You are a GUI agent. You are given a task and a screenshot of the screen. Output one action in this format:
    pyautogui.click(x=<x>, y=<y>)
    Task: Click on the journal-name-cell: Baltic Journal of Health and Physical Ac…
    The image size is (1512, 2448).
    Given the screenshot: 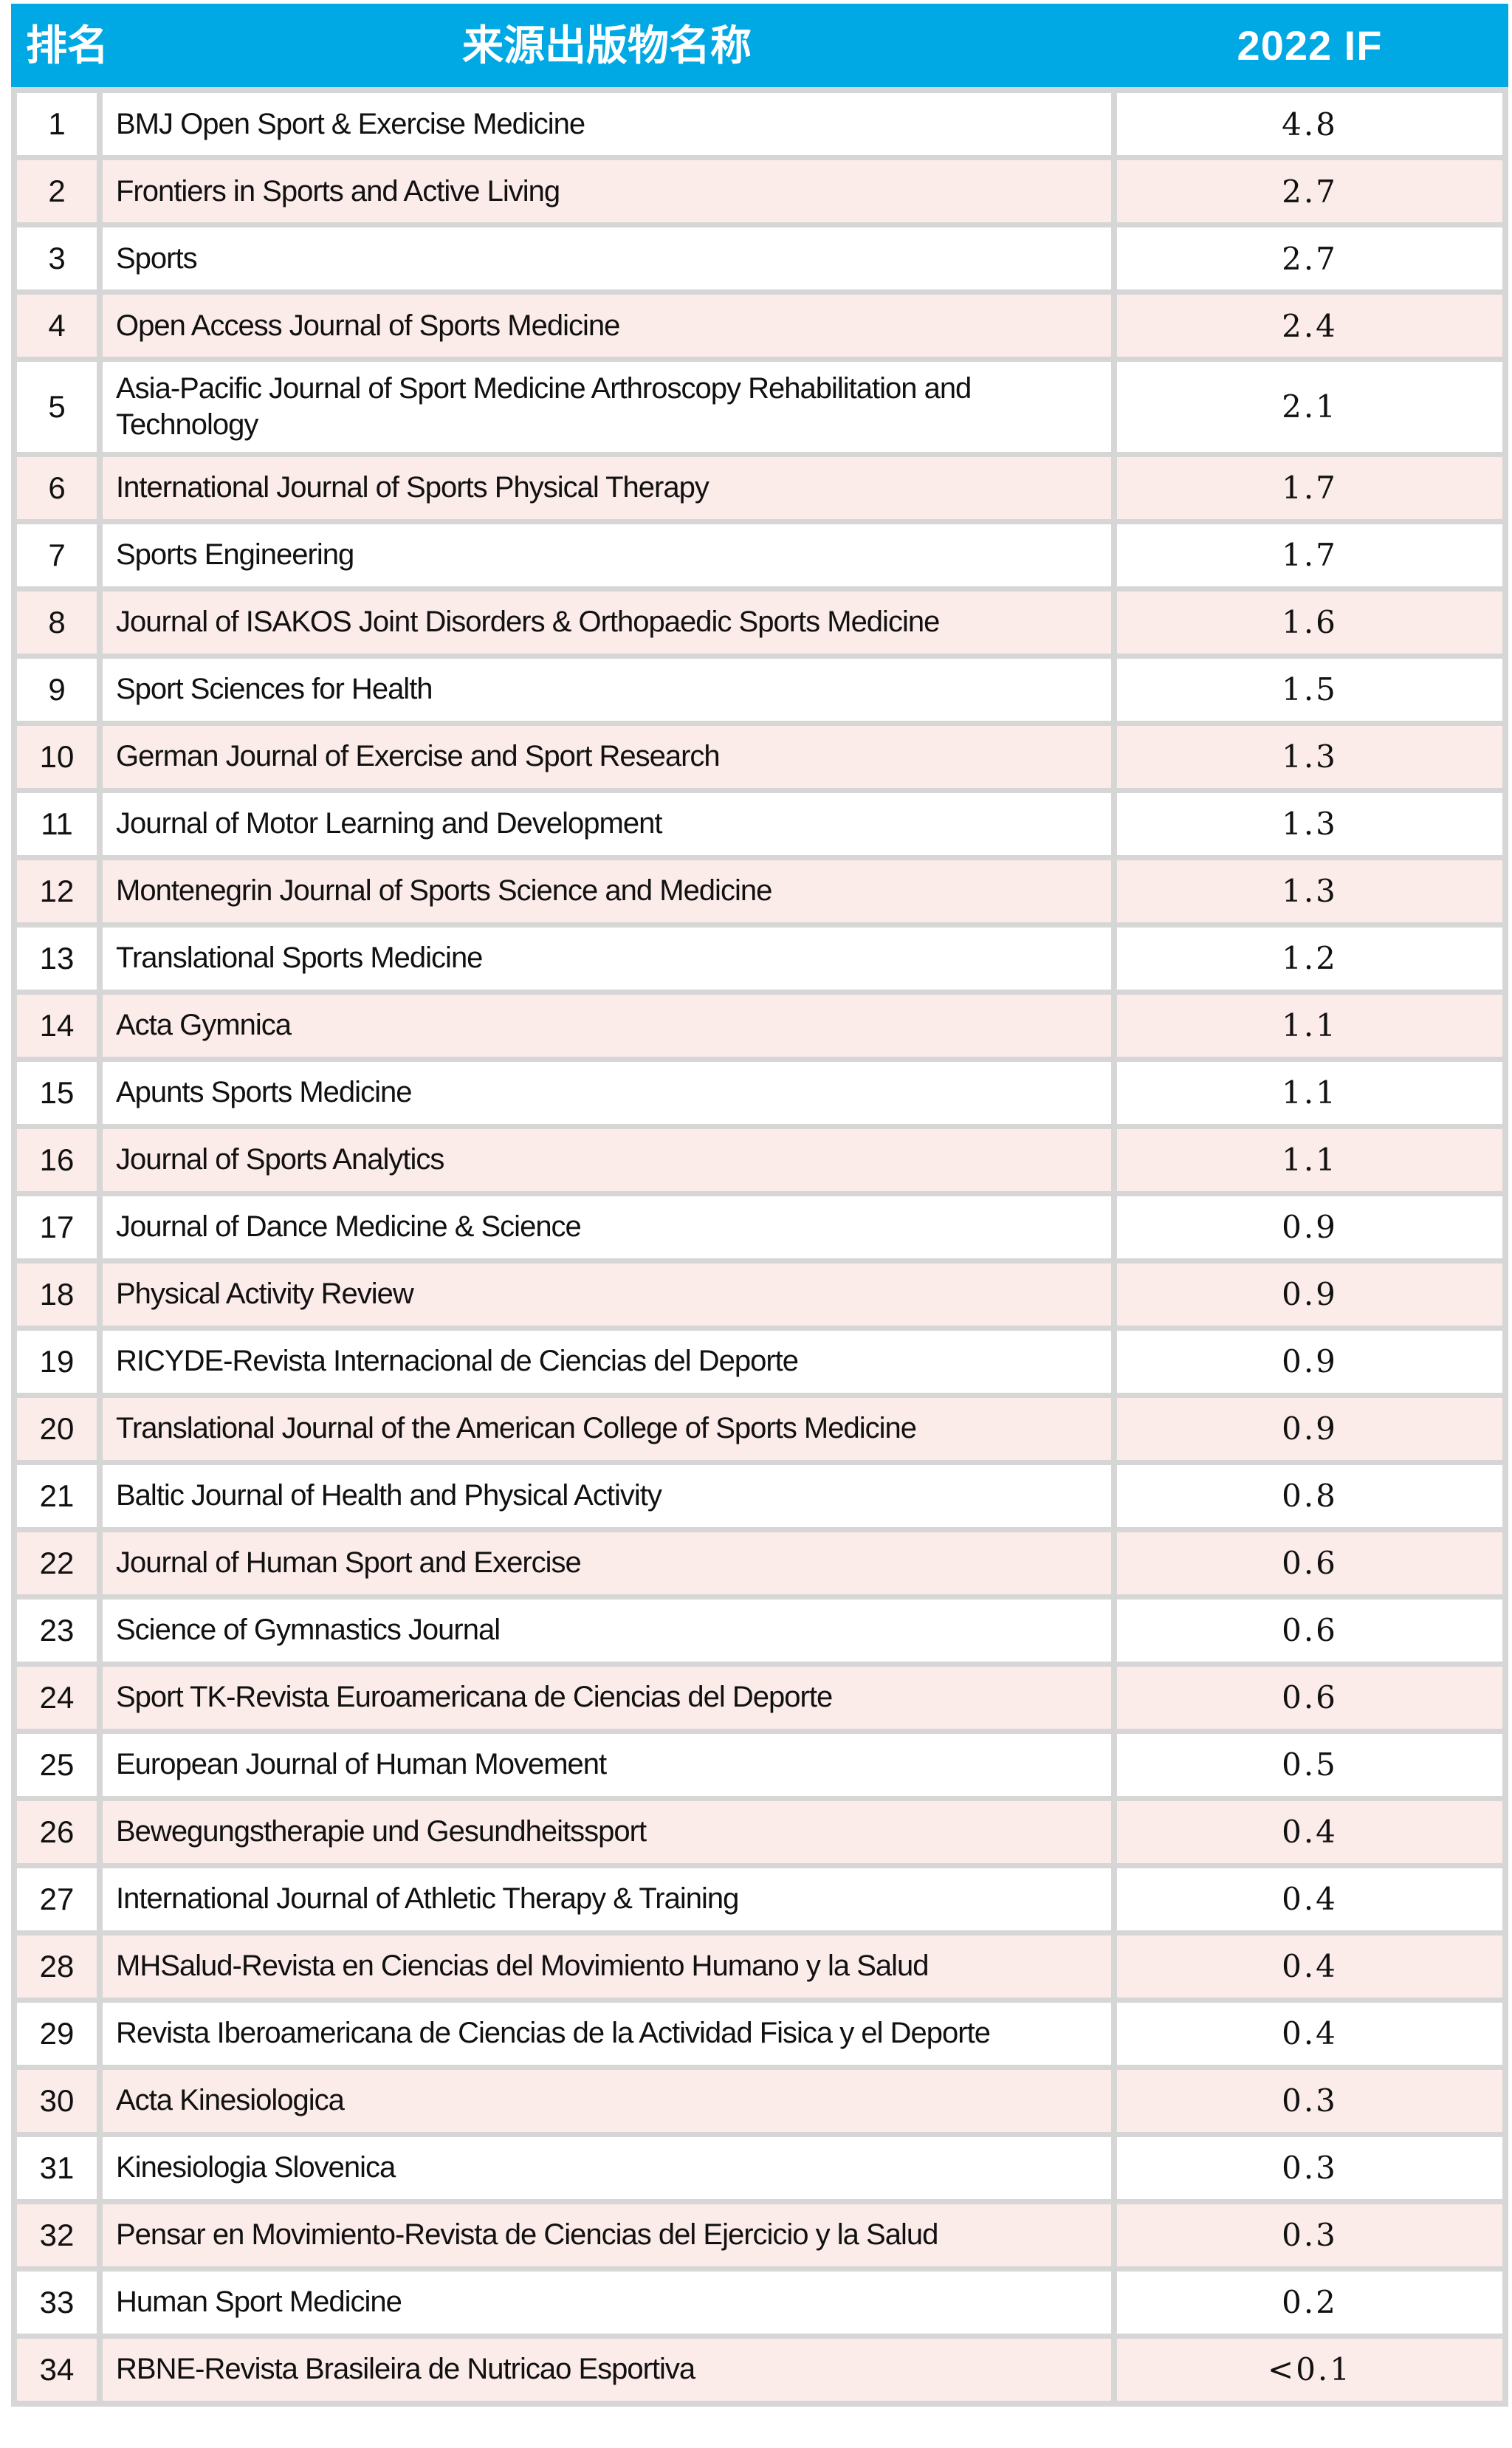 What is the action you would take?
    pyautogui.click(x=607, y=1495)
    